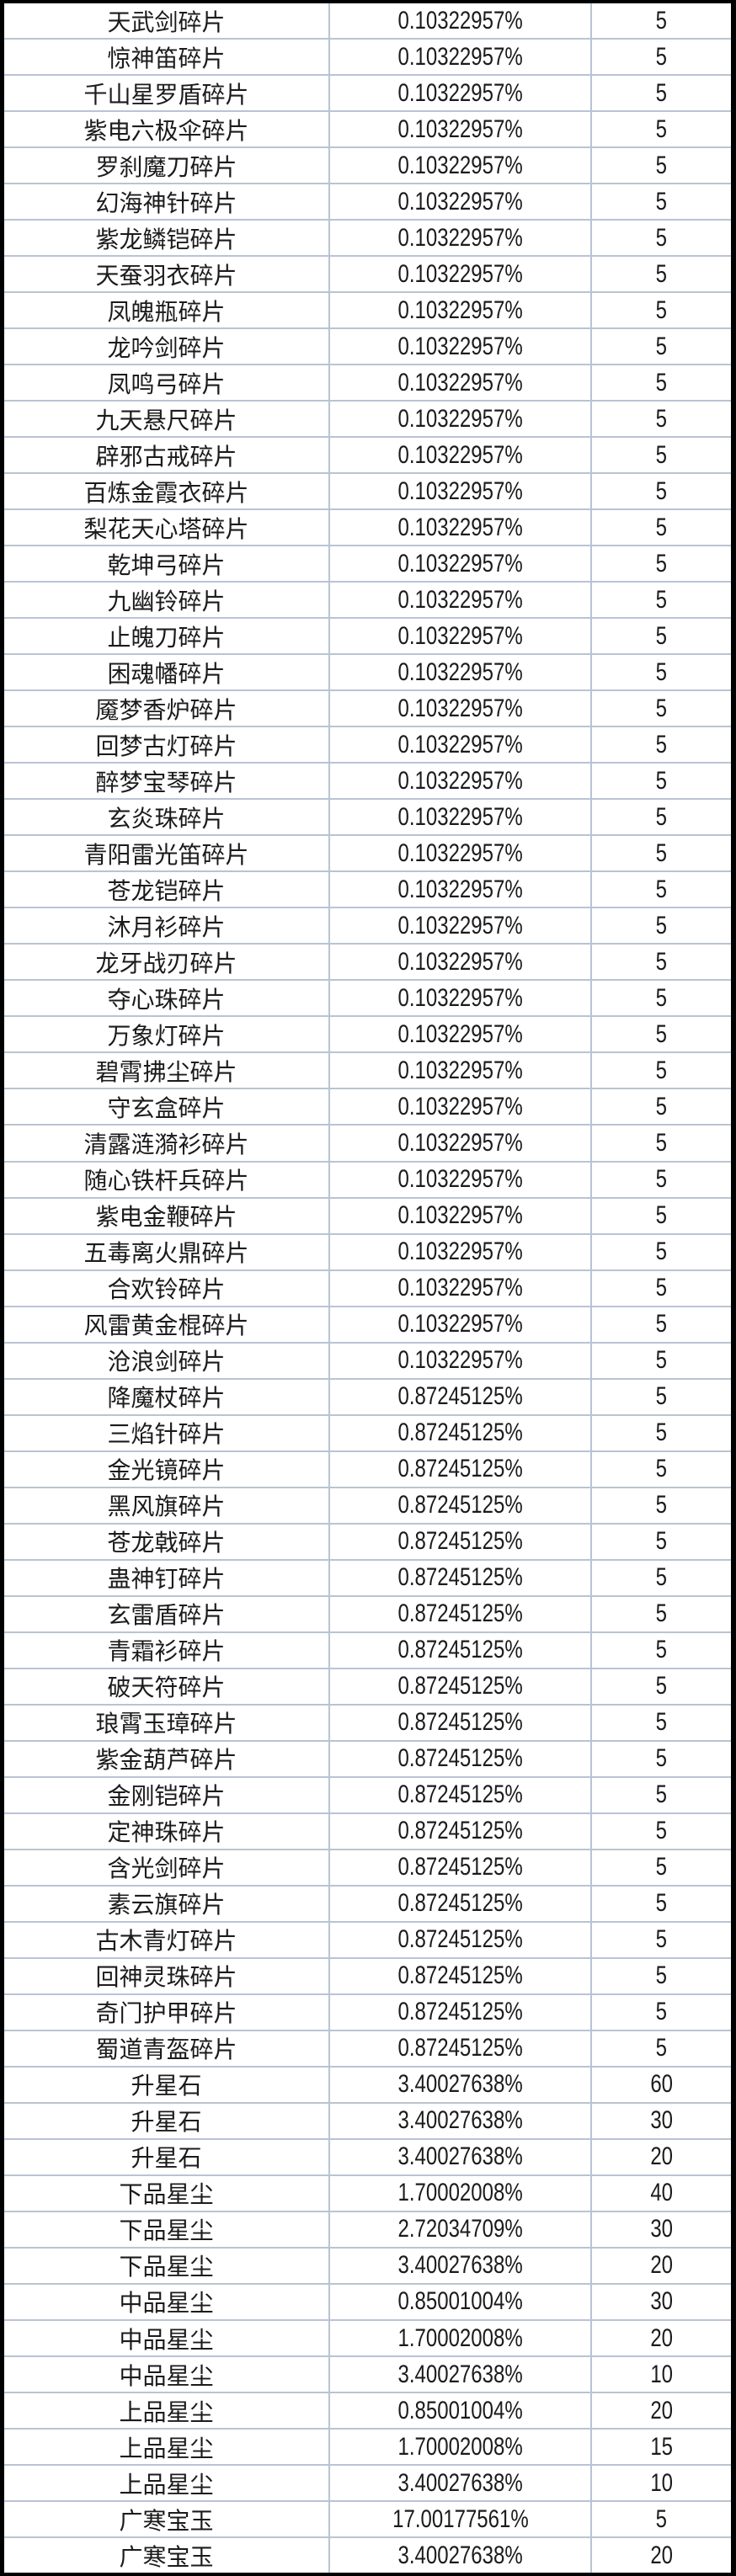  What do you see at coordinates (167, 637) in the screenshot?
I see `item-name-cell: 止魄刀碎片` at bounding box center [167, 637].